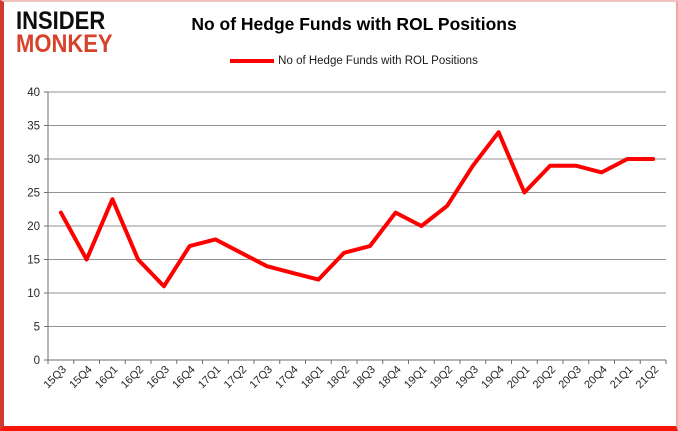 The height and width of the screenshot is (431, 678). What do you see at coordinates (519, 378) in the screenshot?
I see `x-axis-label: 20Q1` at bounding box center [519, 378].